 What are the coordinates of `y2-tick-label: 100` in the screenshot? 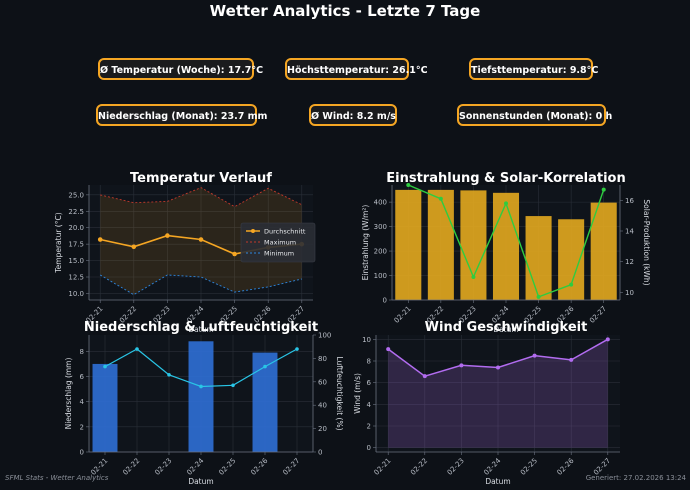 It's located at (324, 336).